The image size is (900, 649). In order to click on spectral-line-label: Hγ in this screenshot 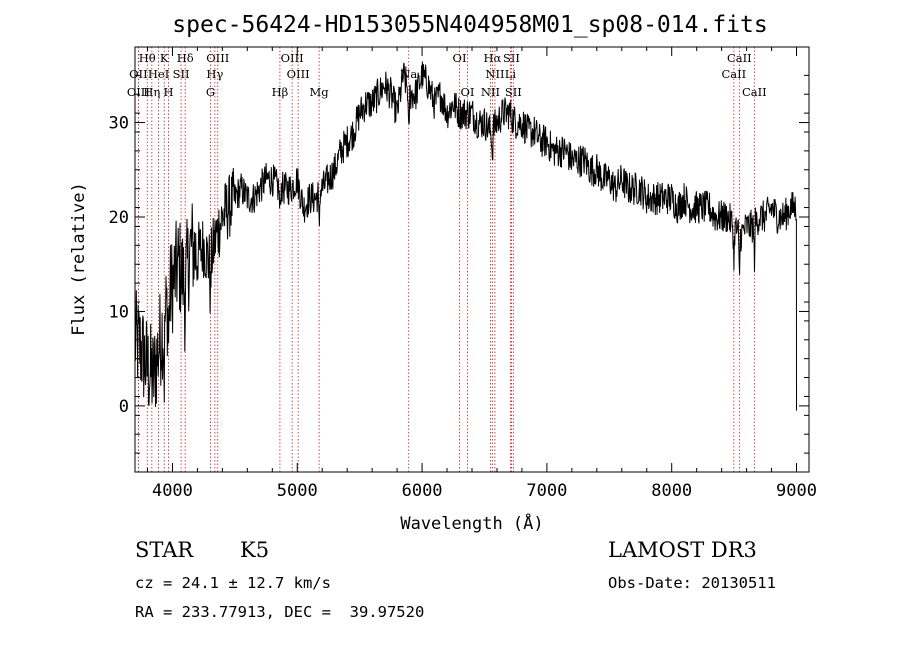, I will do `click(214, 74)`.